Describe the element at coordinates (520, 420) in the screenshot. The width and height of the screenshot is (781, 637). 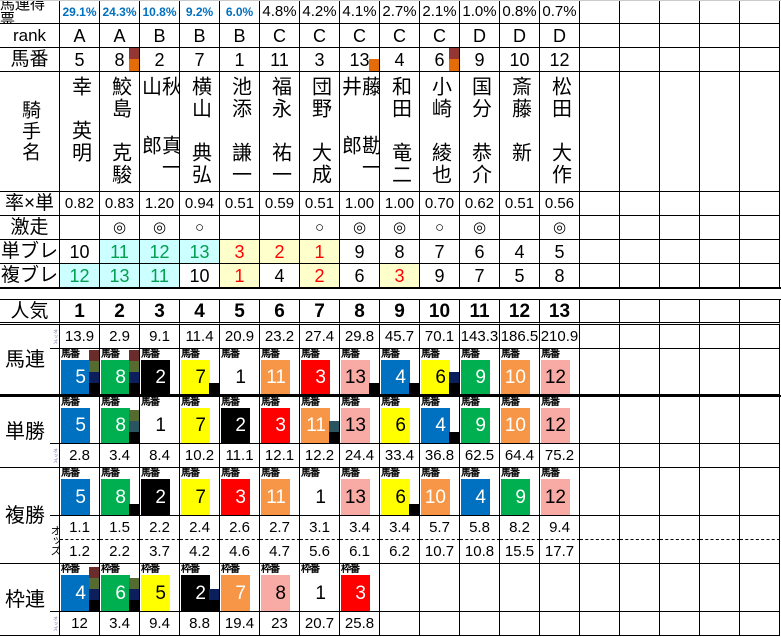
I see `tansho-horse-badge-cell: 馬番 10` at that location.